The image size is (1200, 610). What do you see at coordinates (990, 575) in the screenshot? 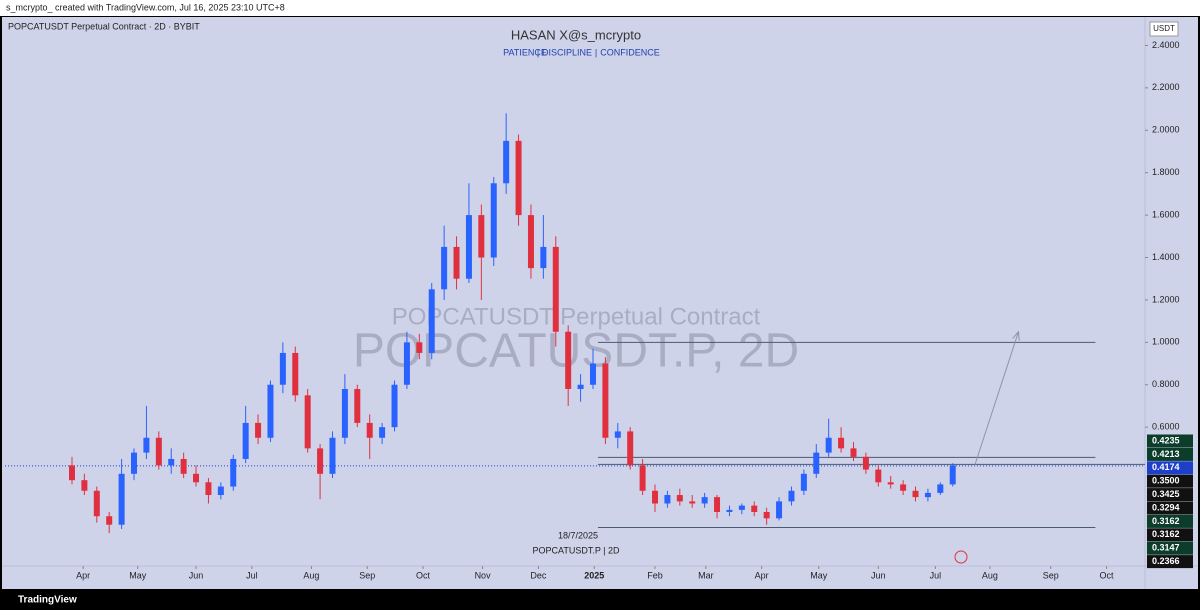
I see `x-tick-label: Aug` at bounding box center [990, 575].